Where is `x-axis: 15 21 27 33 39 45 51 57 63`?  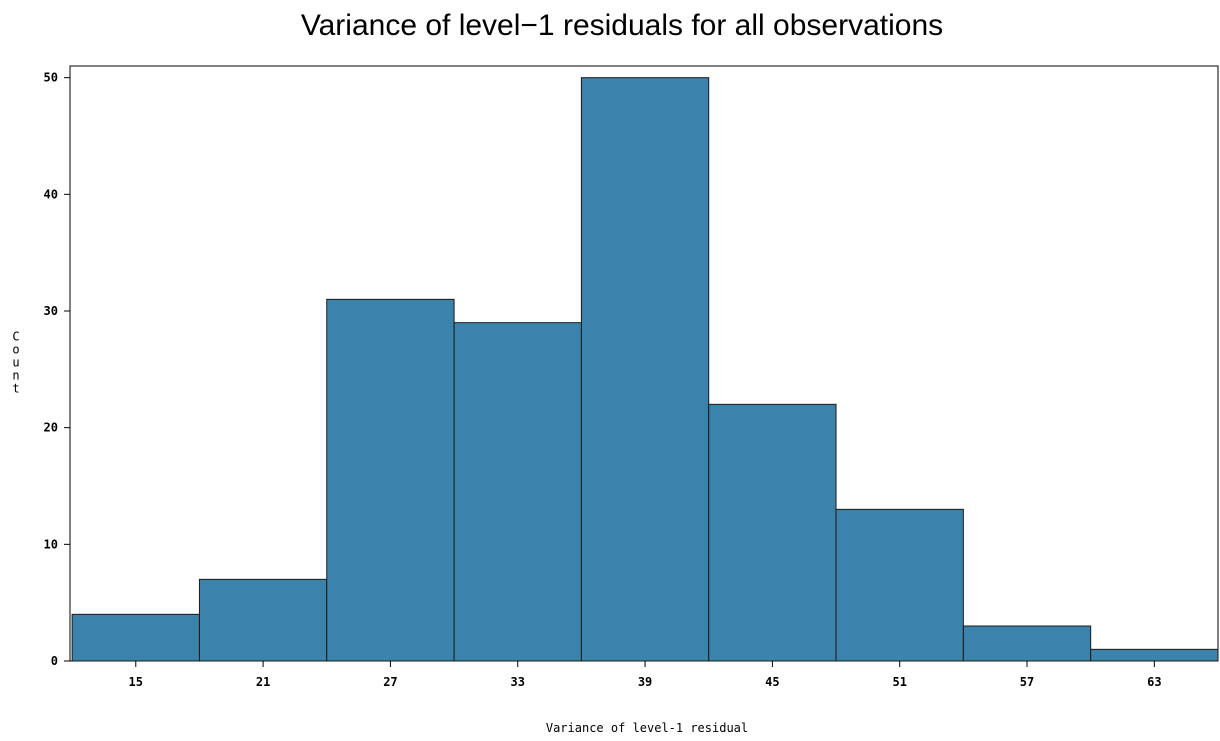 x-axis: 15 21 27 33 39 45 51 57 63 is located at coordinates (645, 675).